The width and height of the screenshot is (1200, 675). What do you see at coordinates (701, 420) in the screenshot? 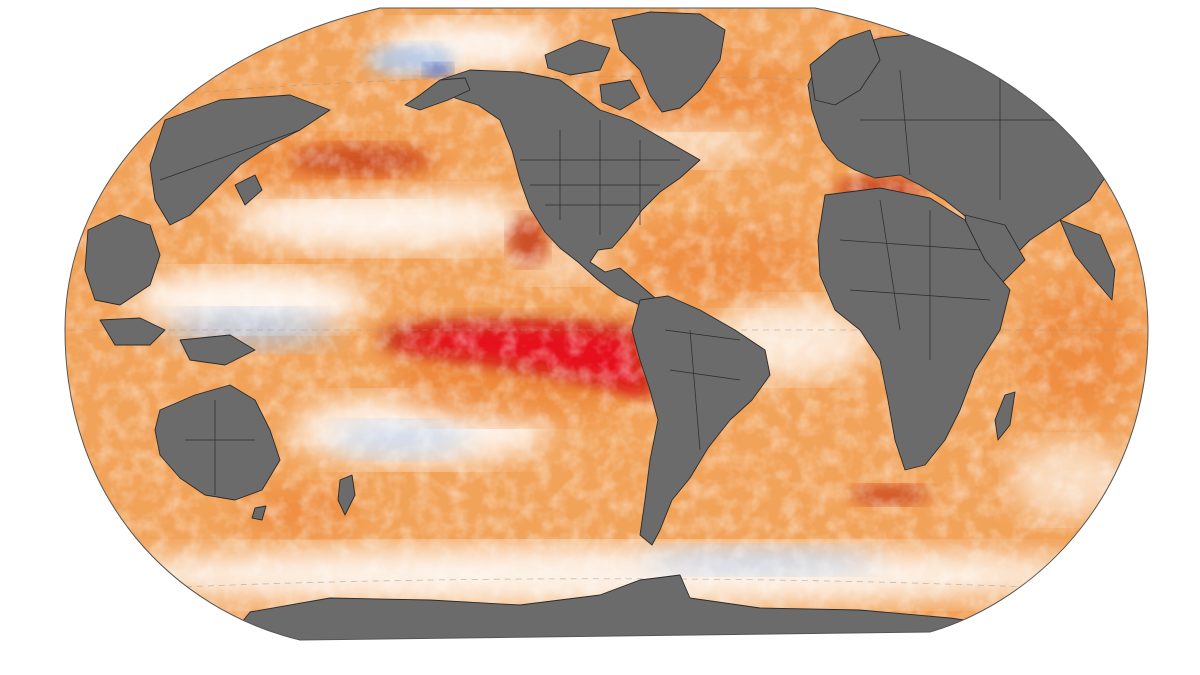
I see `south-america-landmass` at bounding box center [701, 420].